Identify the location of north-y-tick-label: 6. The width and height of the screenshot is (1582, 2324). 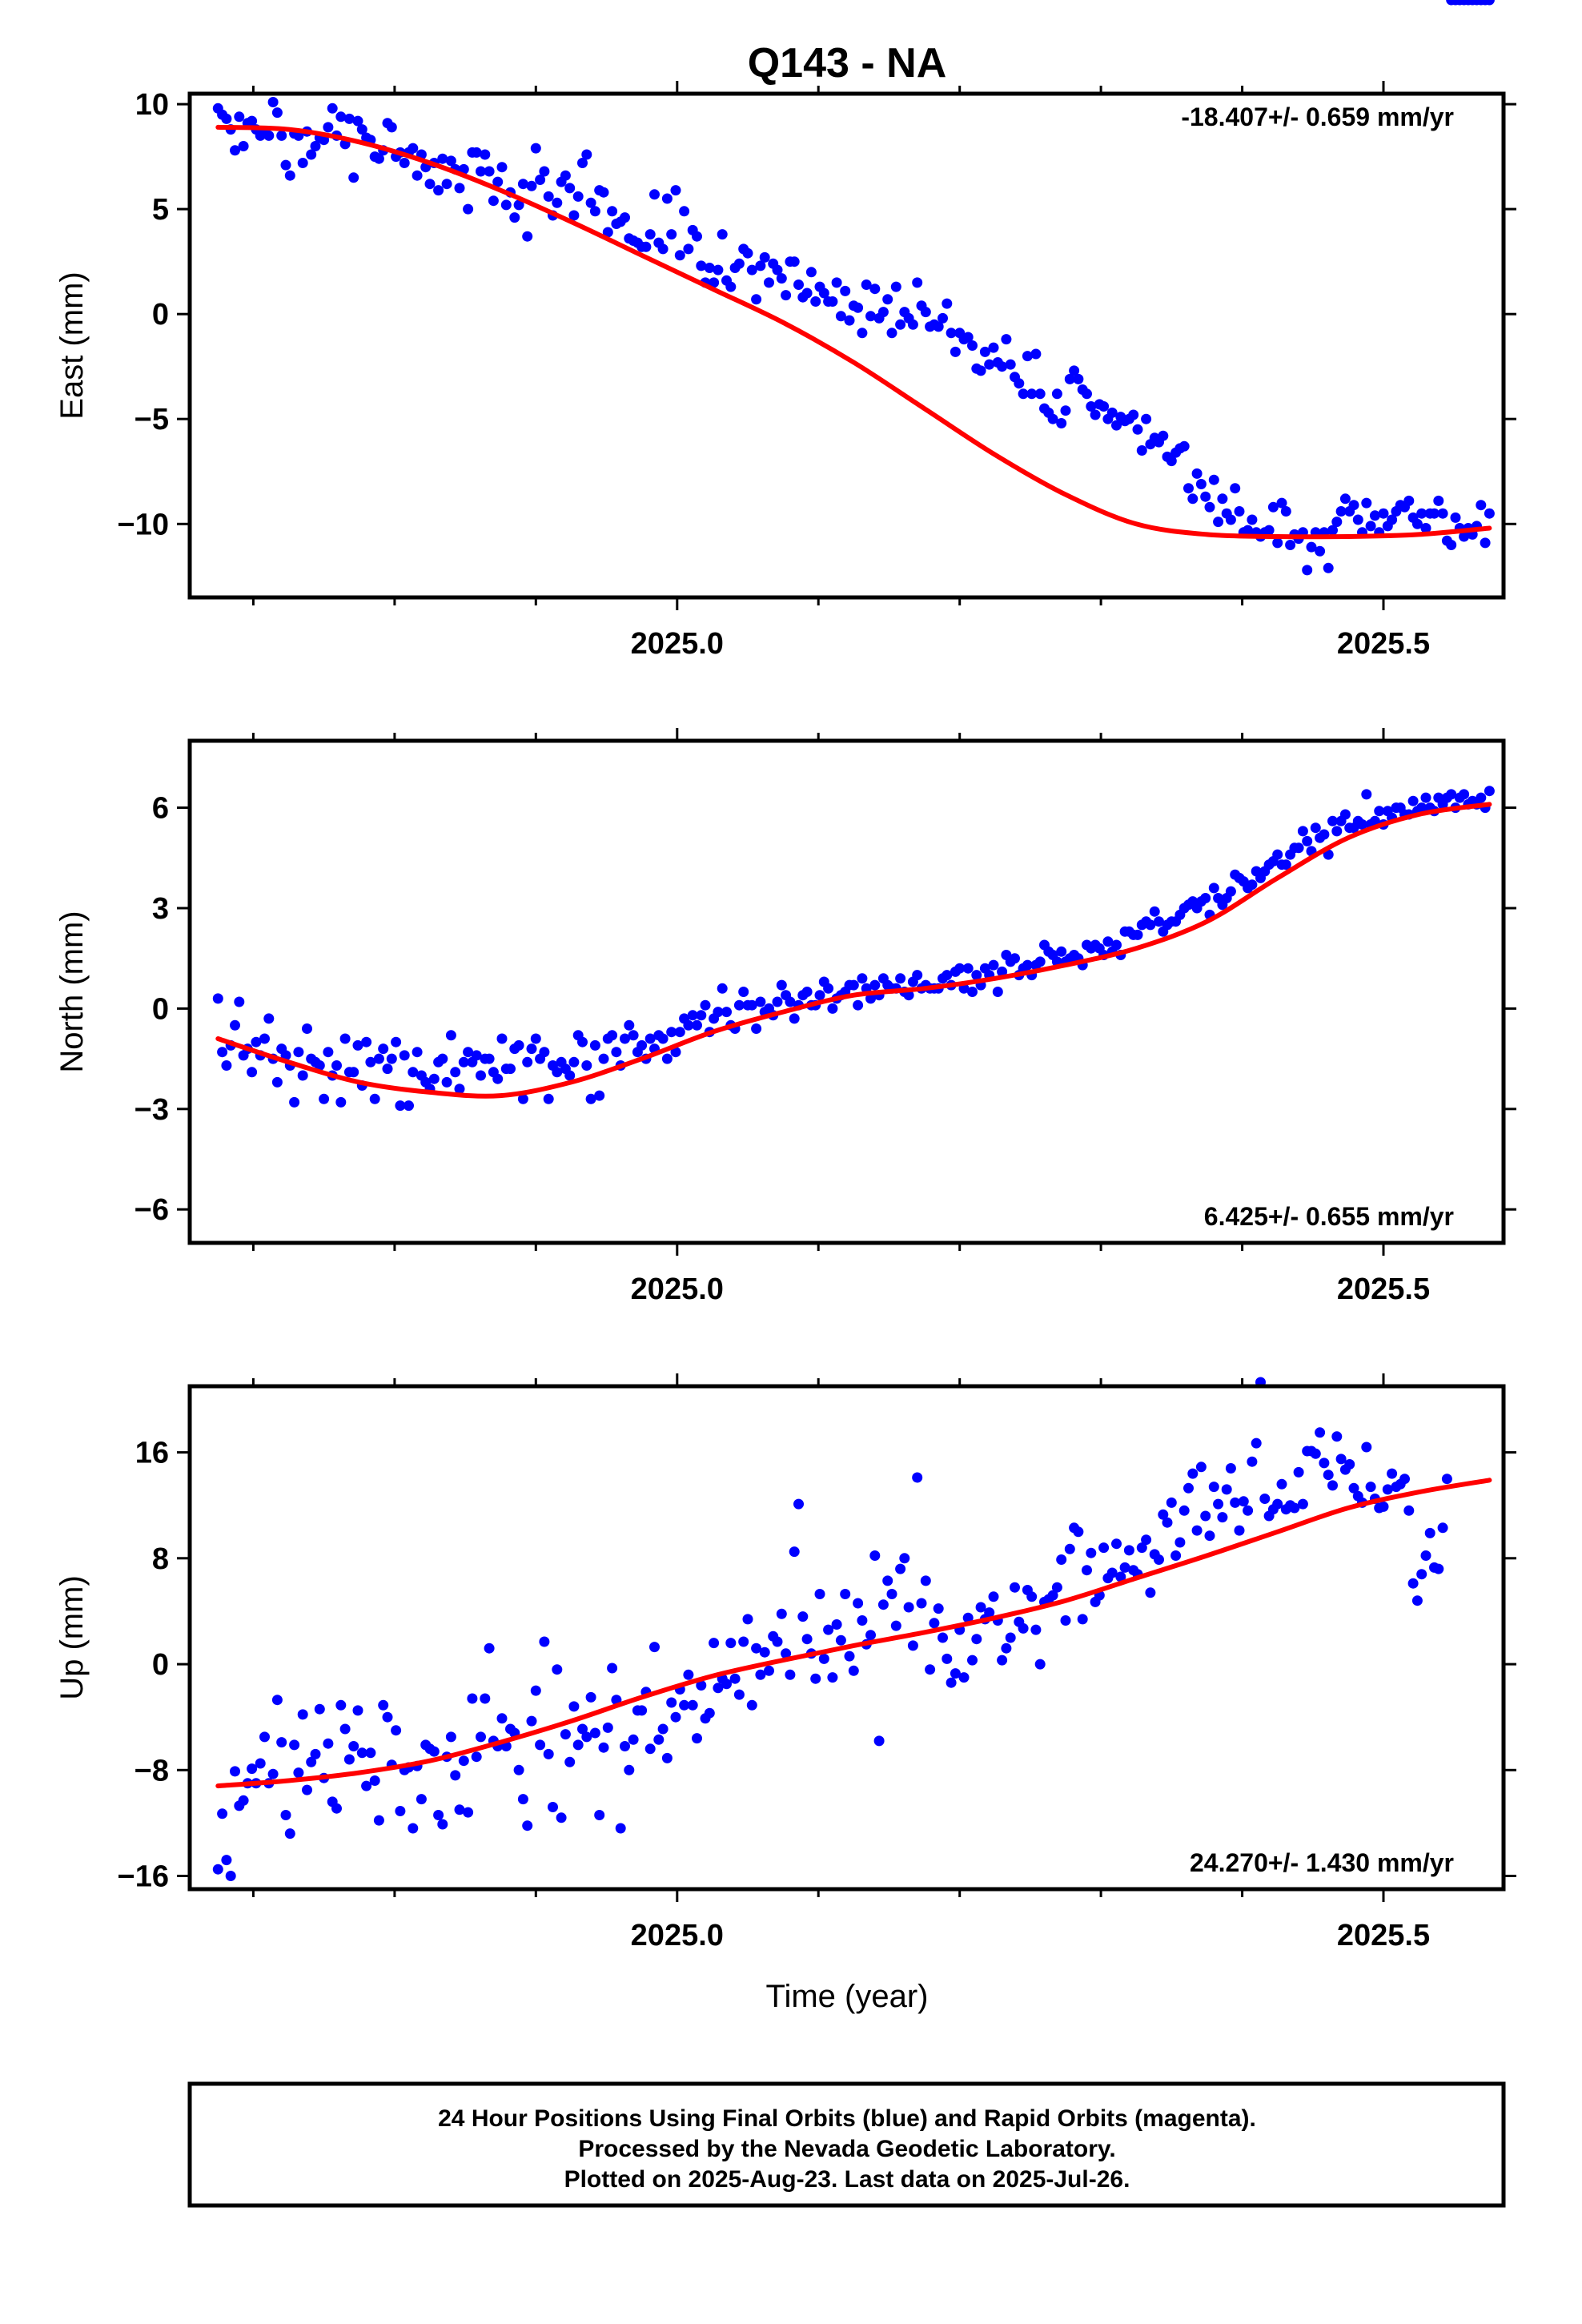
(161, 809).